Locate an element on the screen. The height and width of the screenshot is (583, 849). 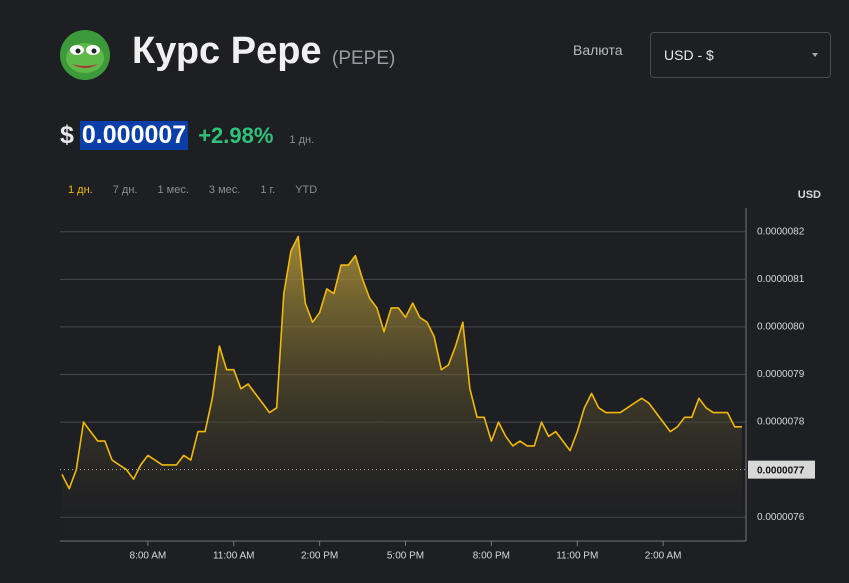
price: $ 0.000007 +2.98% 1 дн. is located at coordinates (187, 135).